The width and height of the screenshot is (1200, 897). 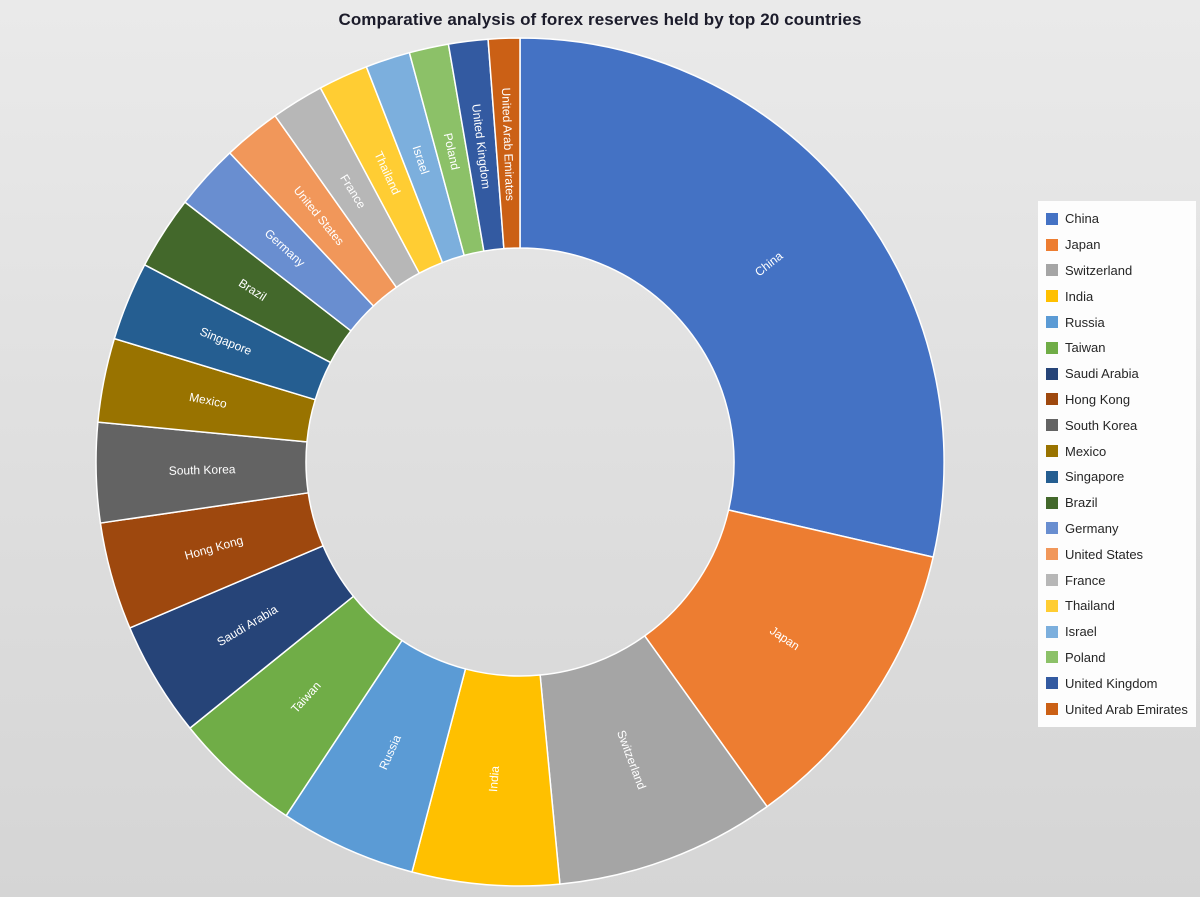 I want to click on legend-item: United Arab Emirates, so click(x=1117, y=709).